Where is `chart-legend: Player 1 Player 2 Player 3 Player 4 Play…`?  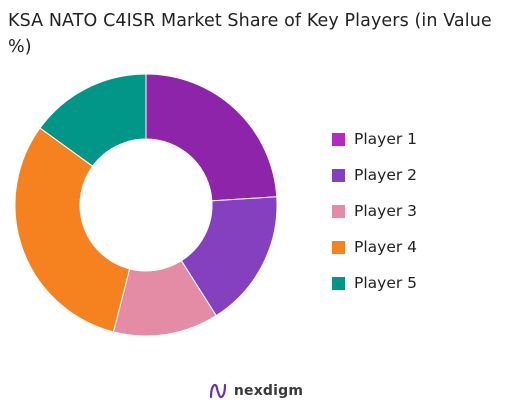 chart-legend: Player 1 Player 2 Player 3 Player 4 Play… is located at coordinates (374, 211).